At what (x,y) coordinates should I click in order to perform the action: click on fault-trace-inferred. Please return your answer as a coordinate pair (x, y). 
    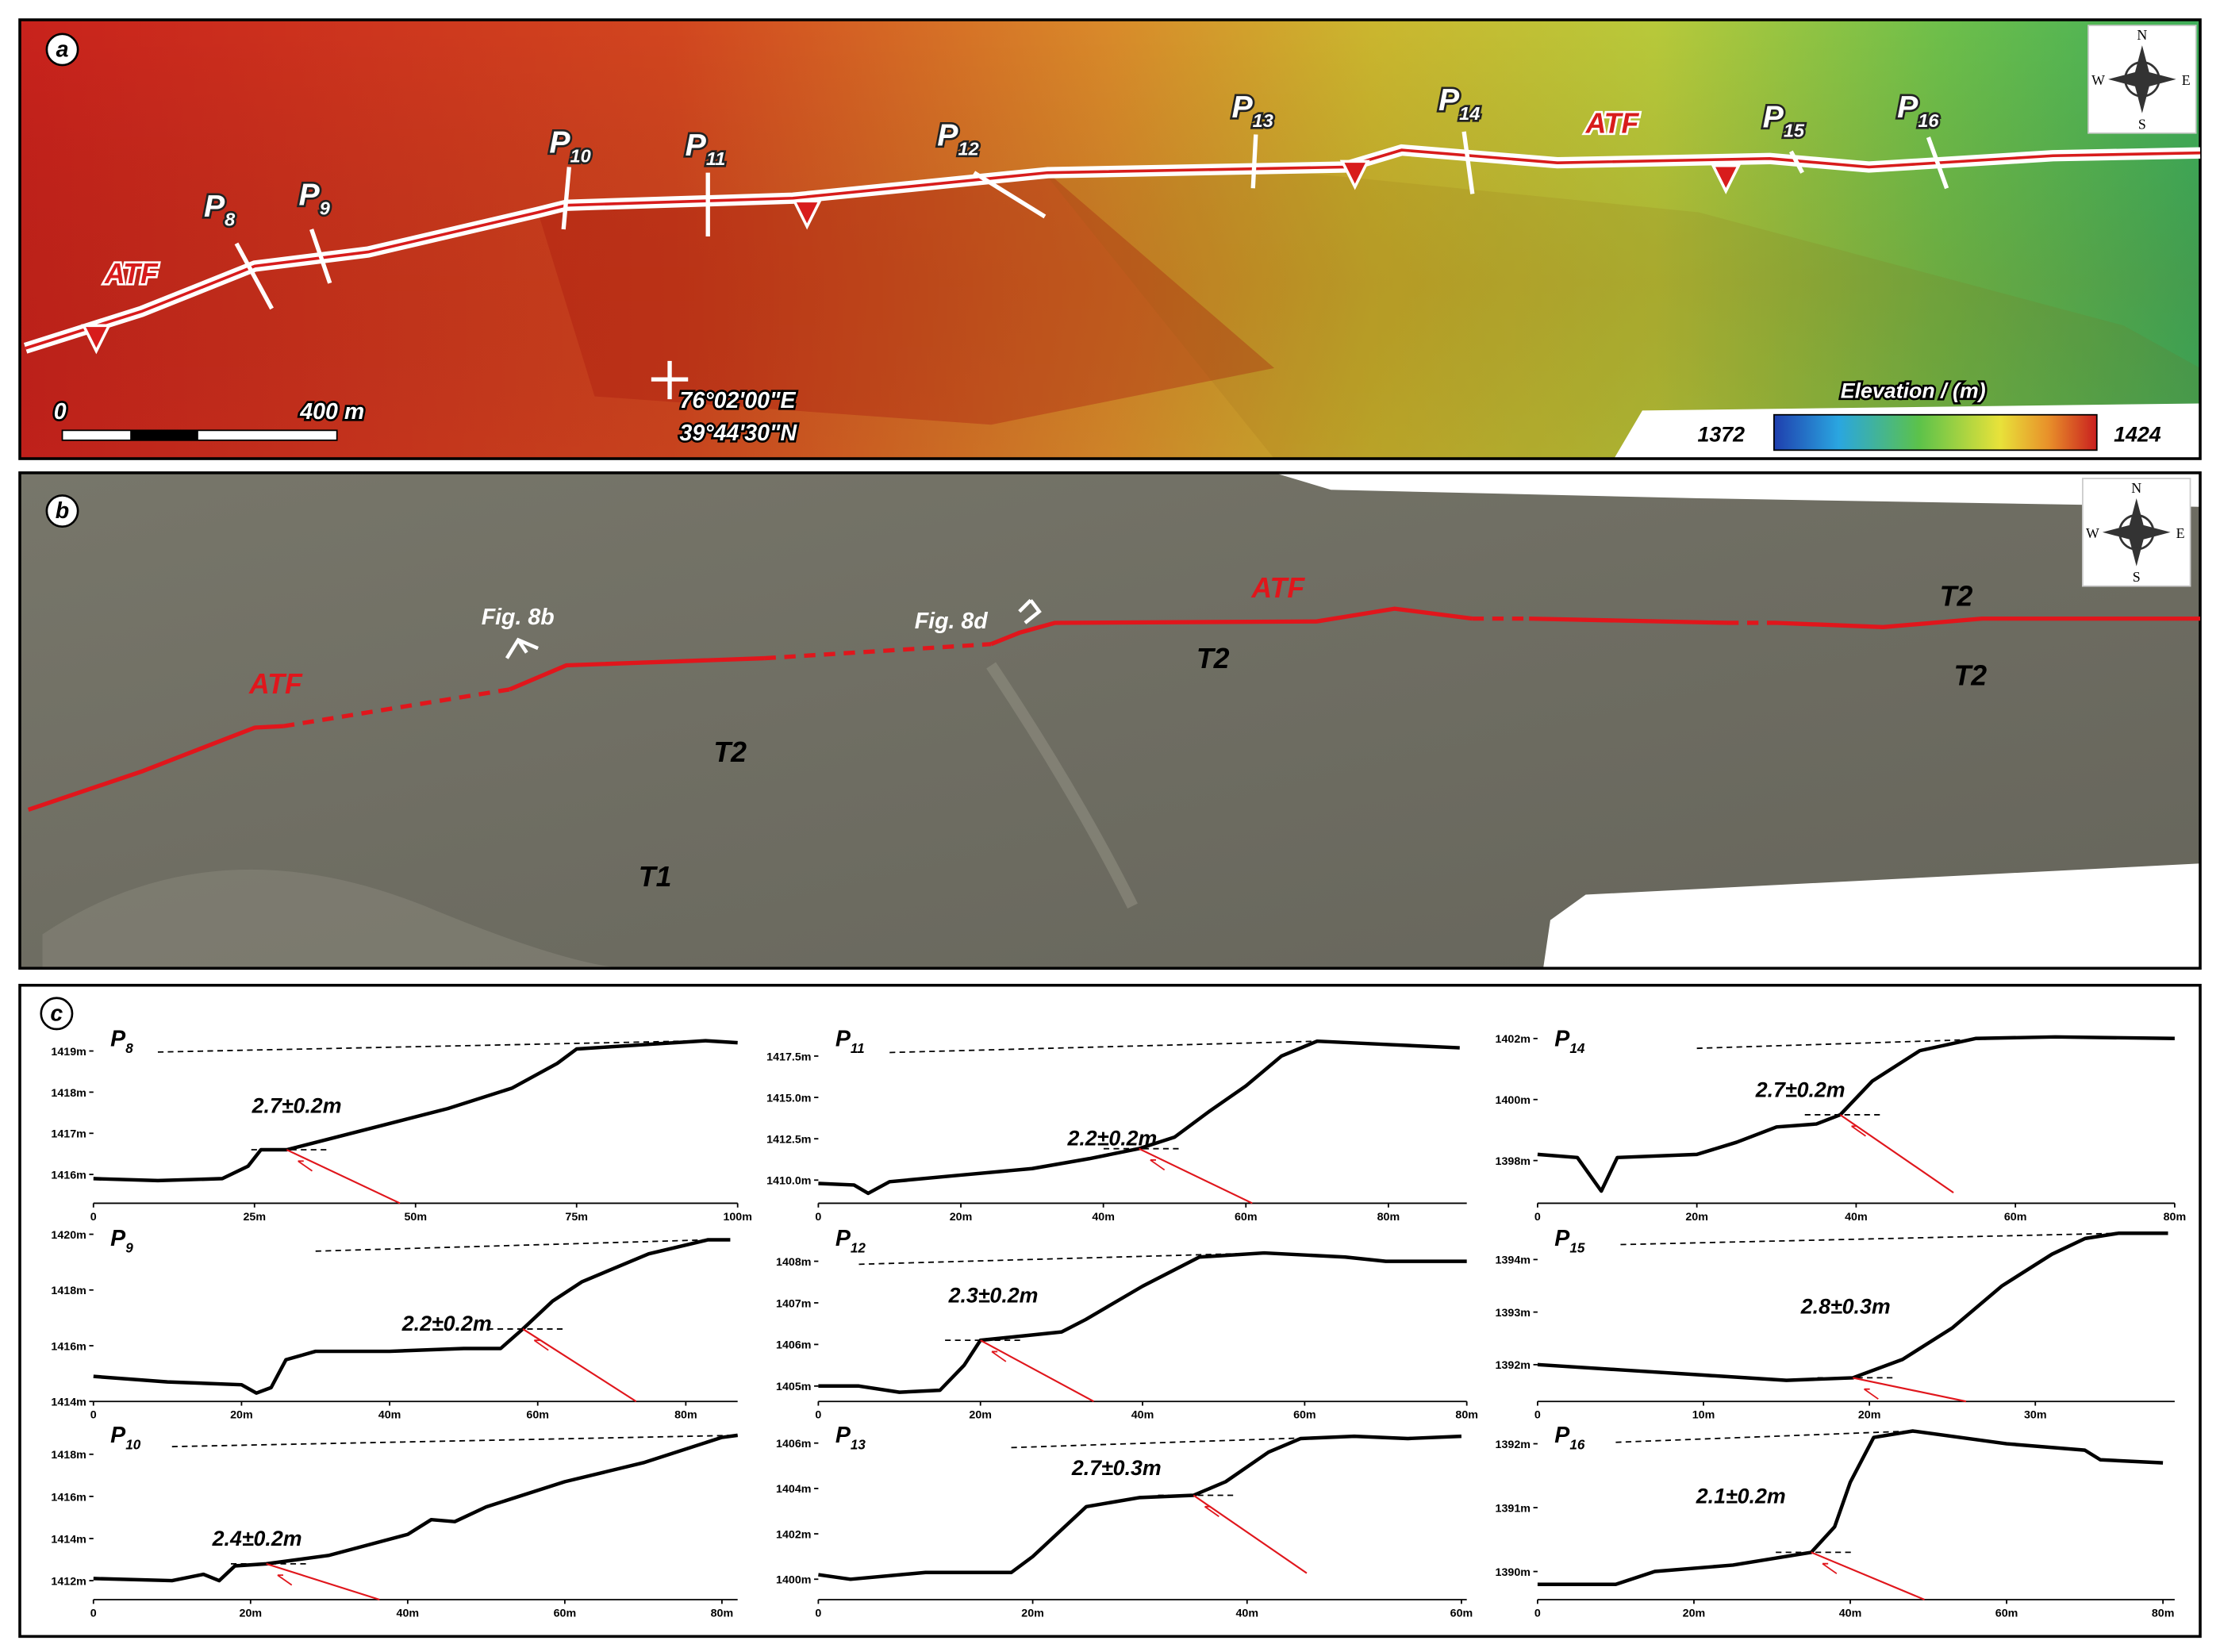
    Looking at the image, I should click on (878, 651).